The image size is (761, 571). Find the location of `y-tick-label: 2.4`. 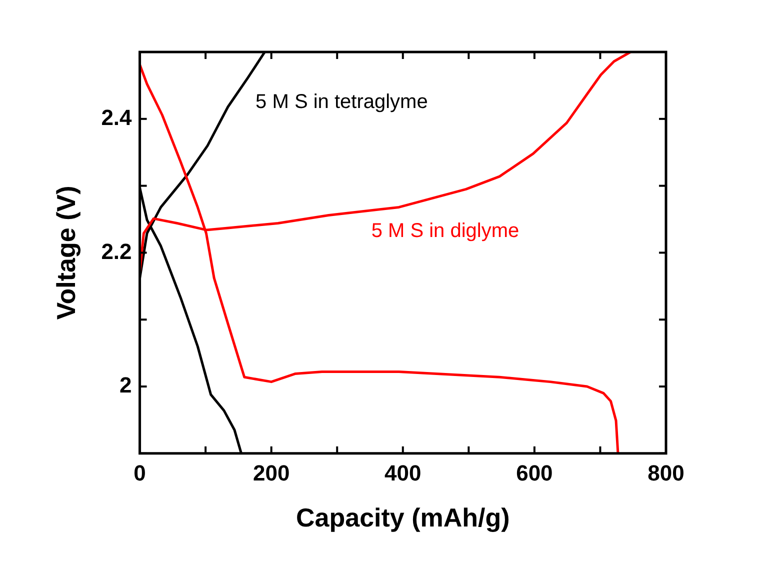

y-tick-label: 2.4 is located at coordinates (117, 117).